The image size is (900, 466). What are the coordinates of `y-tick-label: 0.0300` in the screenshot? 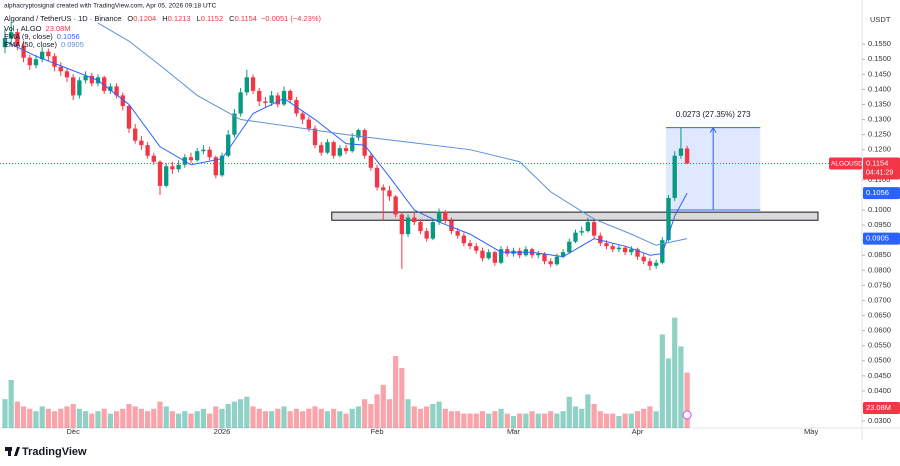 It's located at (879, 420).